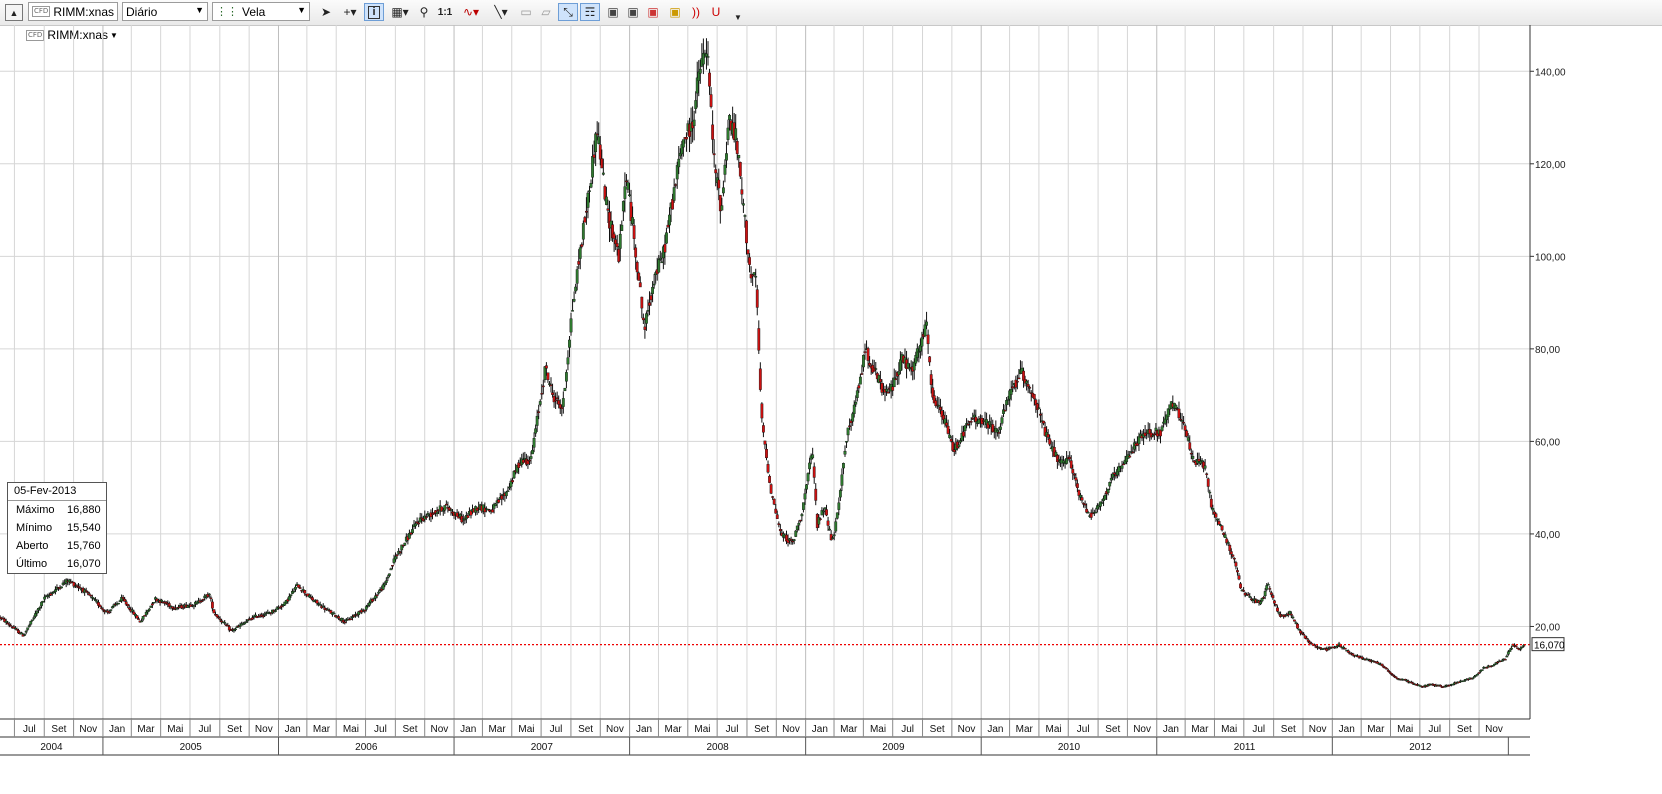 Image resolution: width=1662 pixels, height=794 pixels. I want to click on clear-drawings-button: ▱, so click(546, 12).